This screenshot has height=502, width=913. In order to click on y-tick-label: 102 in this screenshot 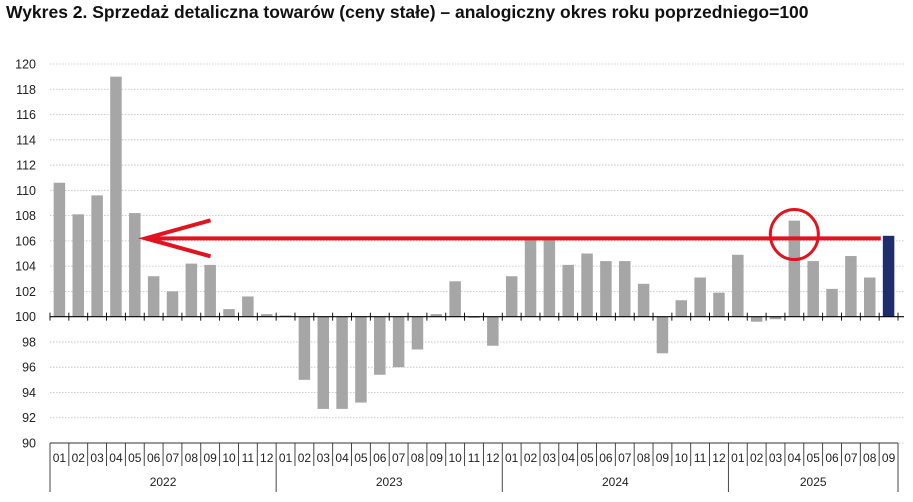, I will do `click(25, 292)`.